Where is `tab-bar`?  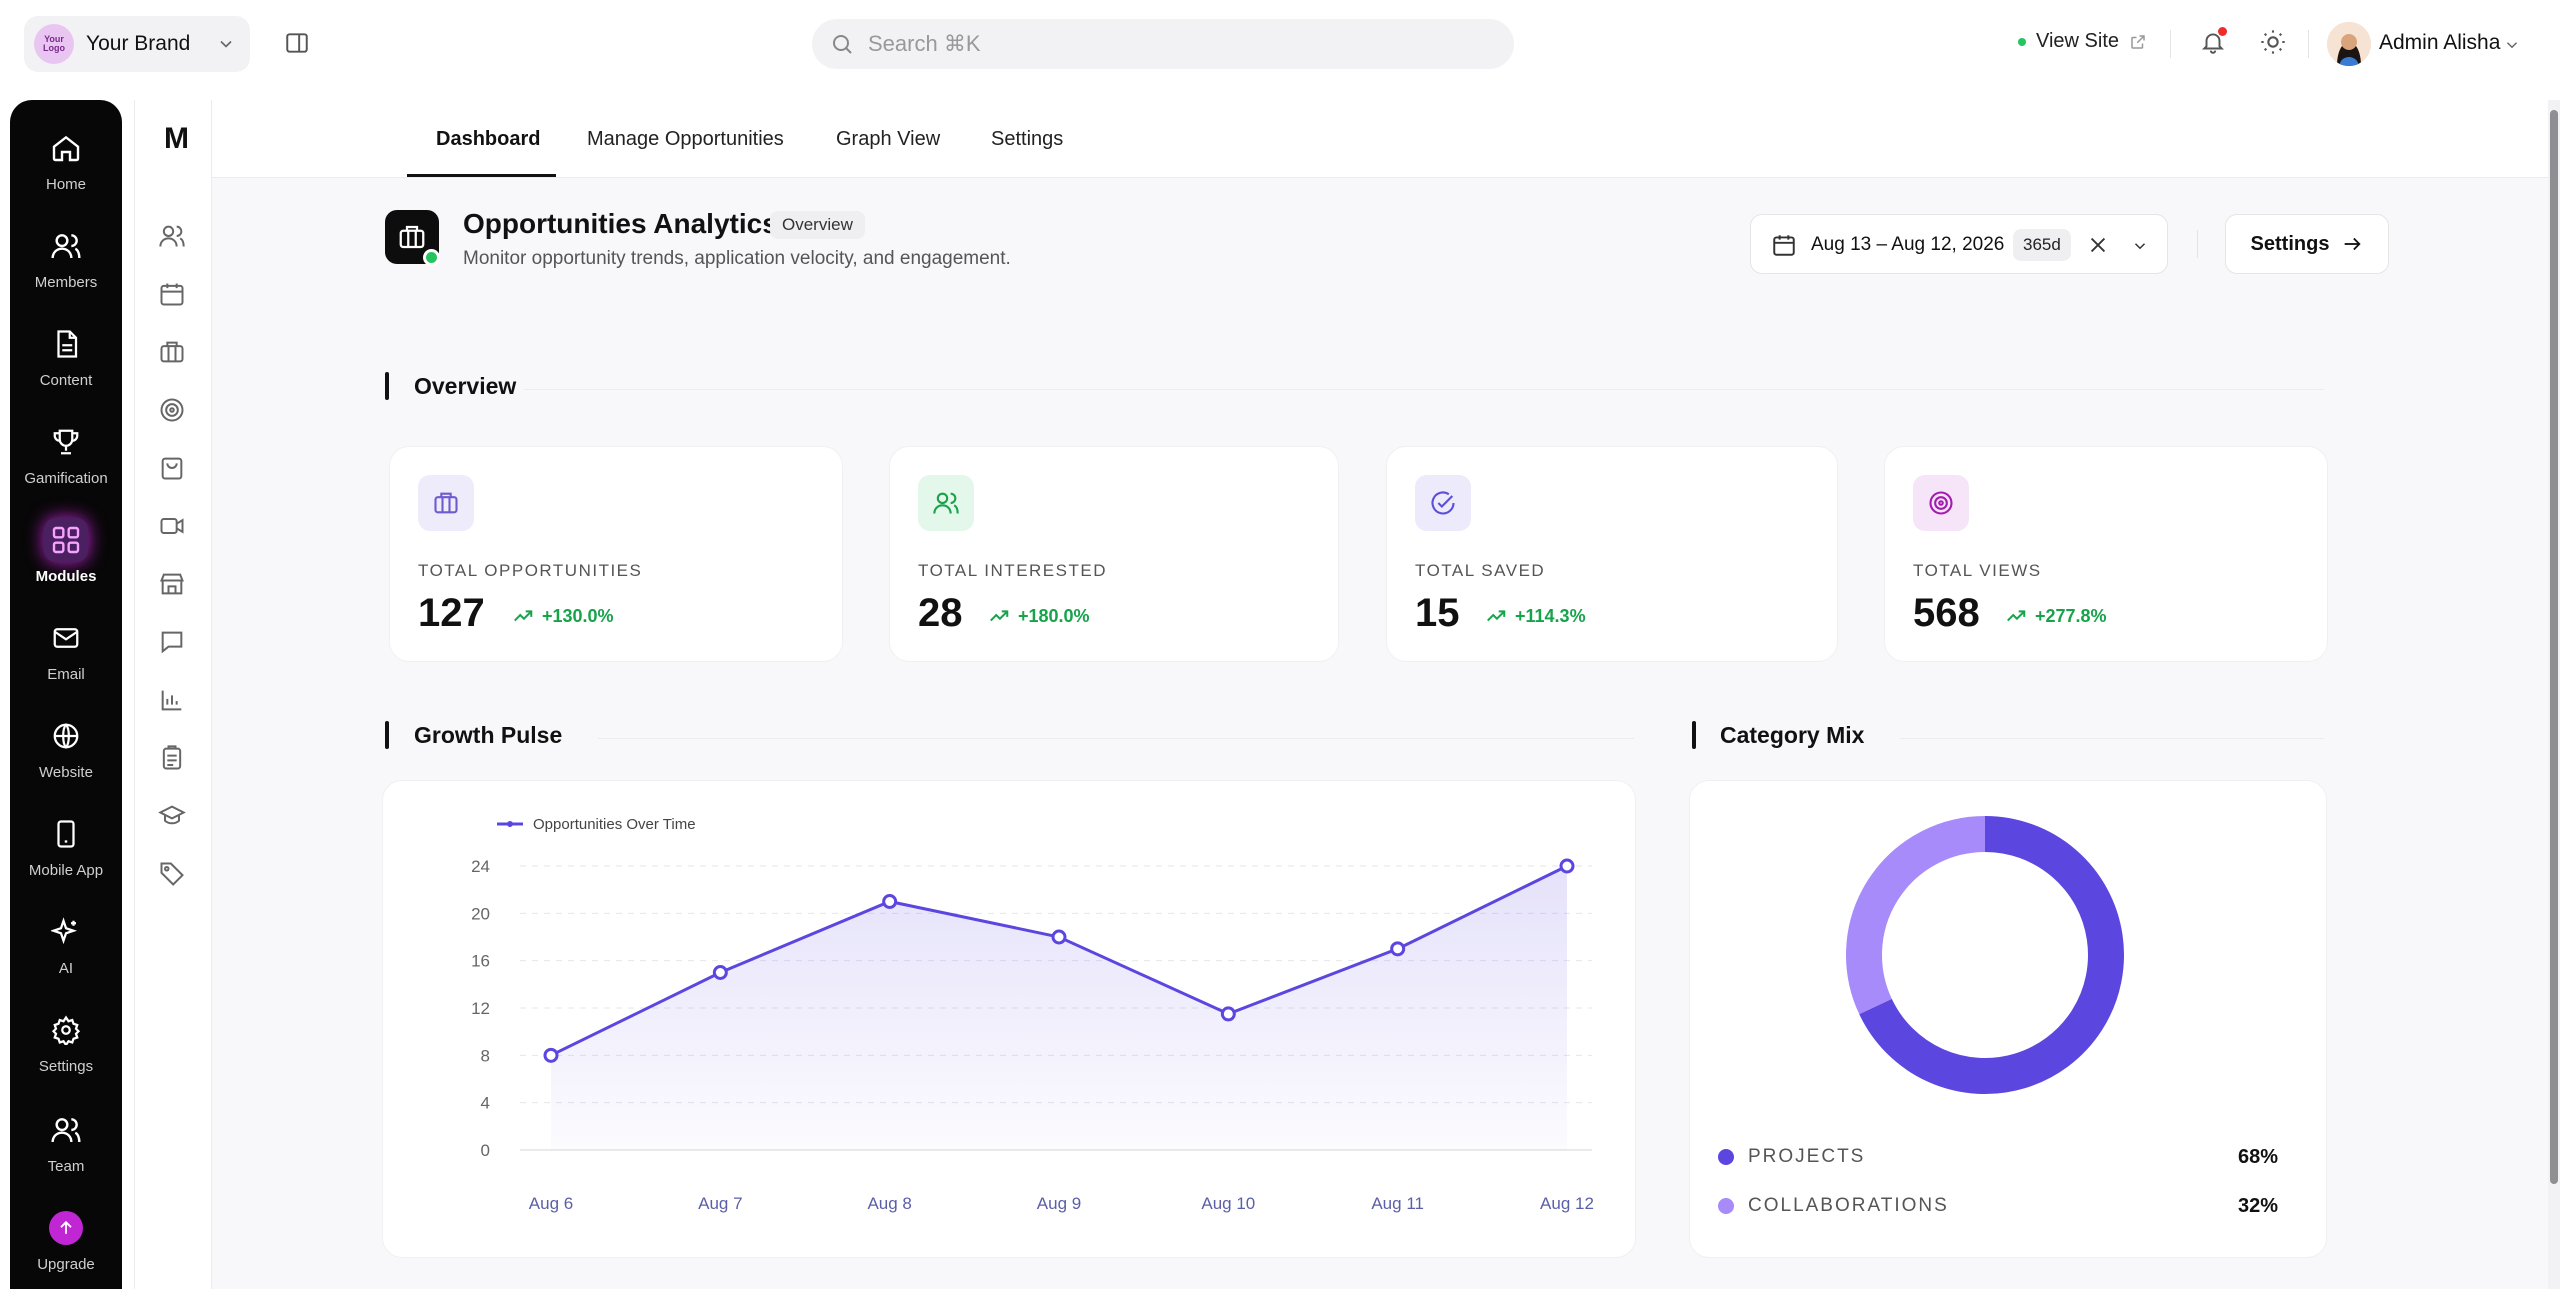
tab-bar is located at coordinates (1380, 139).